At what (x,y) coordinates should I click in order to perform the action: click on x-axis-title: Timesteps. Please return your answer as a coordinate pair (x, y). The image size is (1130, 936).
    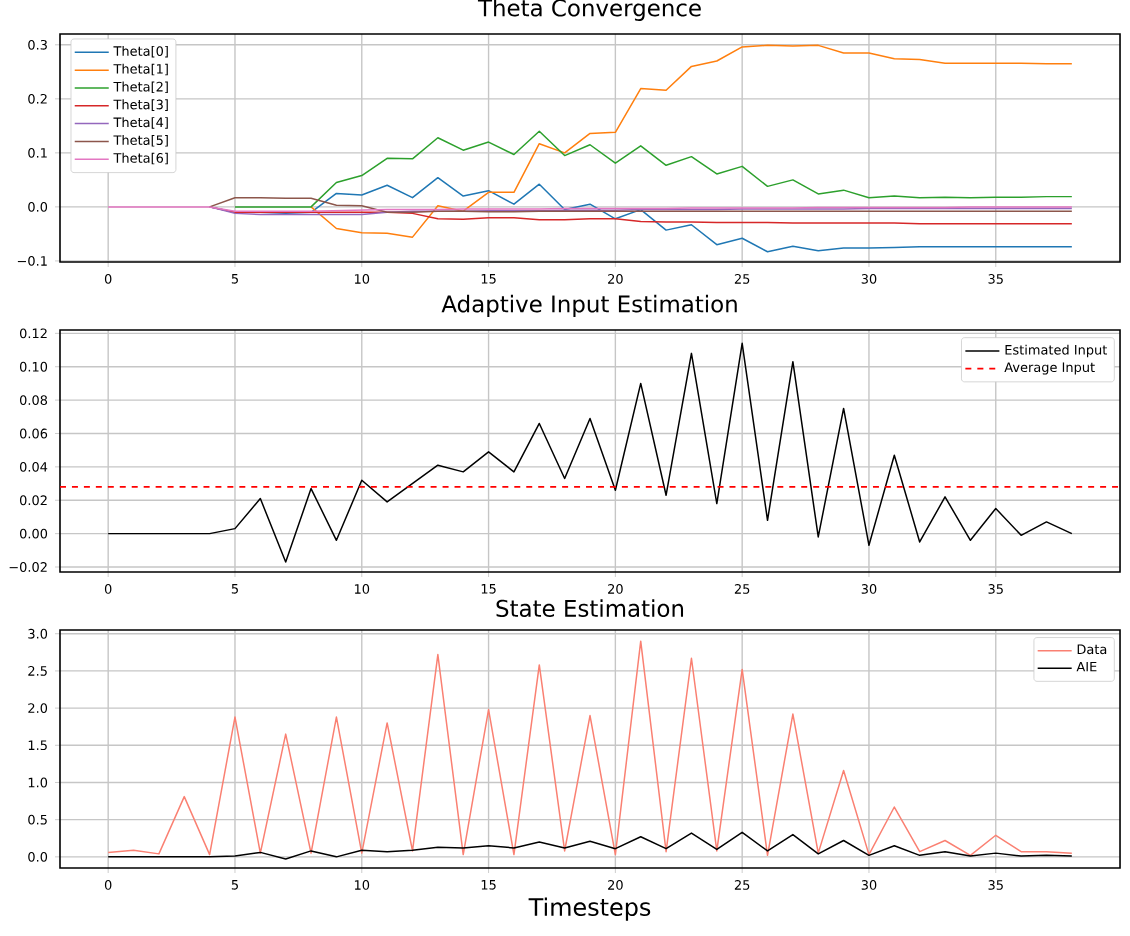
    Looking at the image, I should click on (589, 909).